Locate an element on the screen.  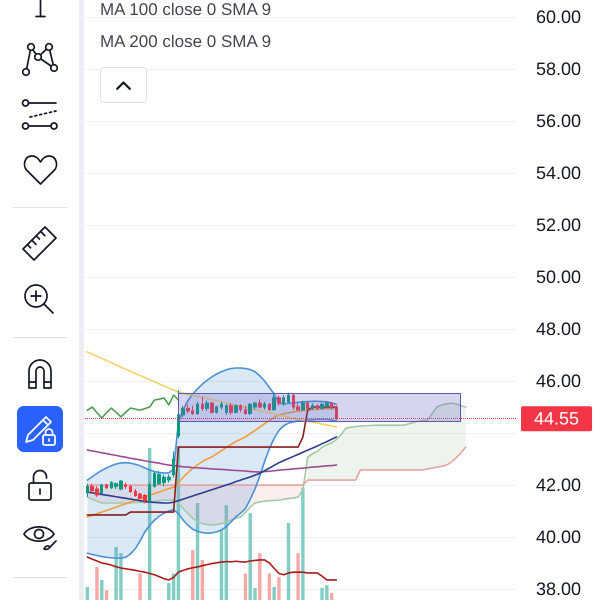
annotation: MA 200 close 0 SMA 9 is located at coordinates (186, 42).